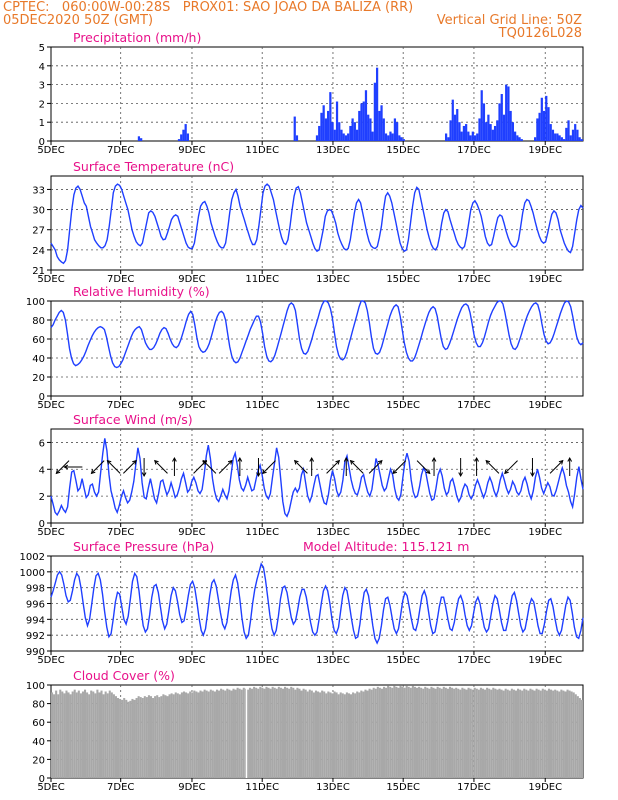  I want to click on wind-ytick-label: 2, so click(42, 497).